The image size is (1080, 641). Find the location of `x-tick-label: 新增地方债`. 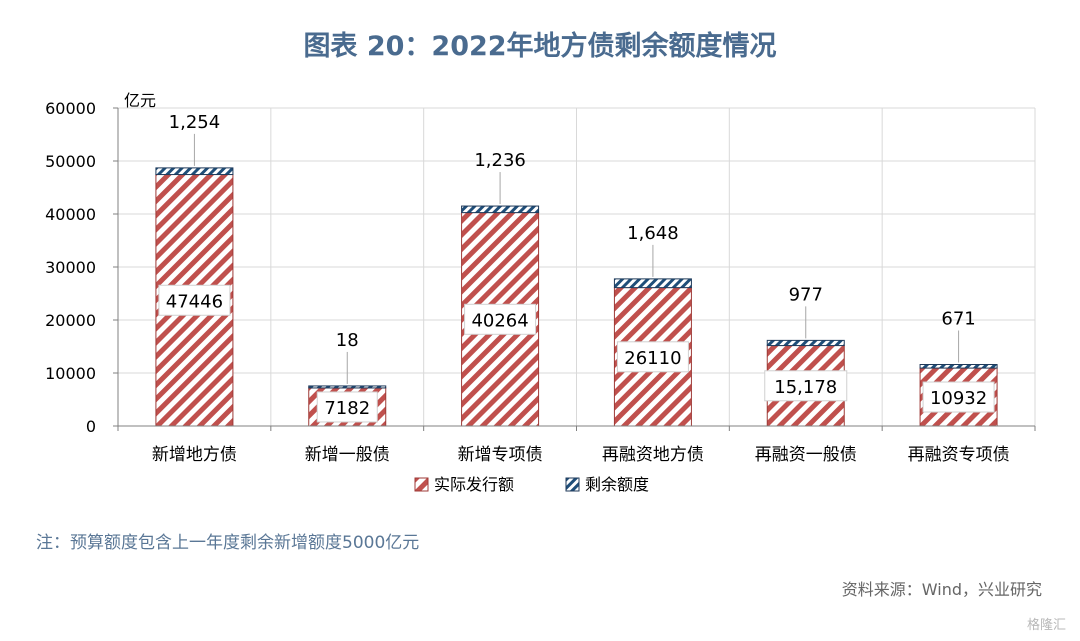

x-tick-label: 新增地方债 is located at coordinates (194, 455).